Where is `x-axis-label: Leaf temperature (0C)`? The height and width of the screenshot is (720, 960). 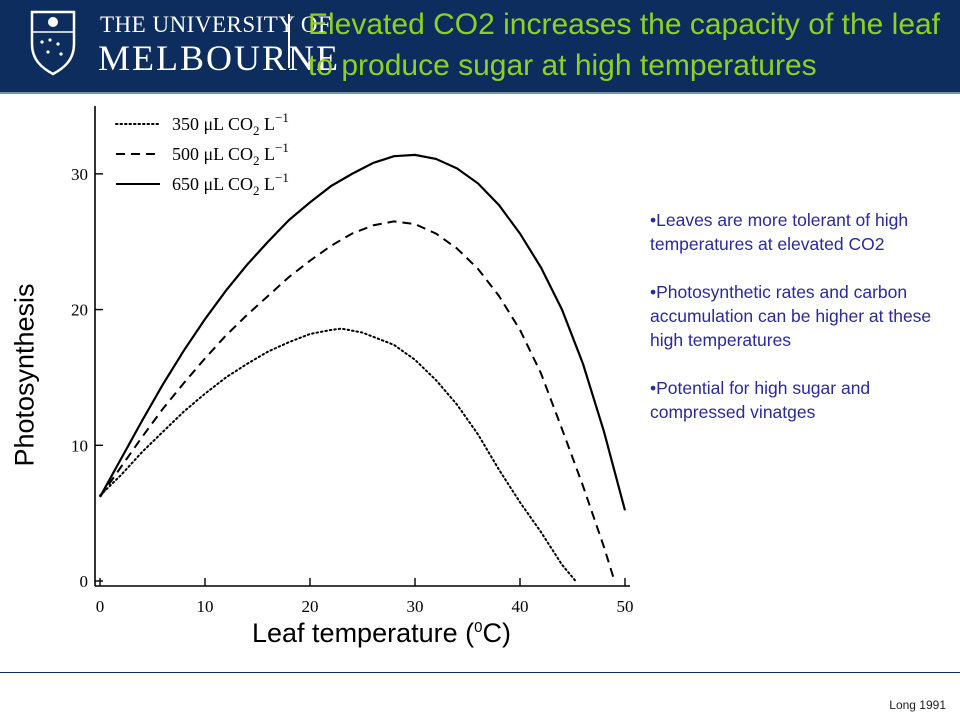
x-axis-label: Leaf temperature (0C) is located at coordinates (381, 633).